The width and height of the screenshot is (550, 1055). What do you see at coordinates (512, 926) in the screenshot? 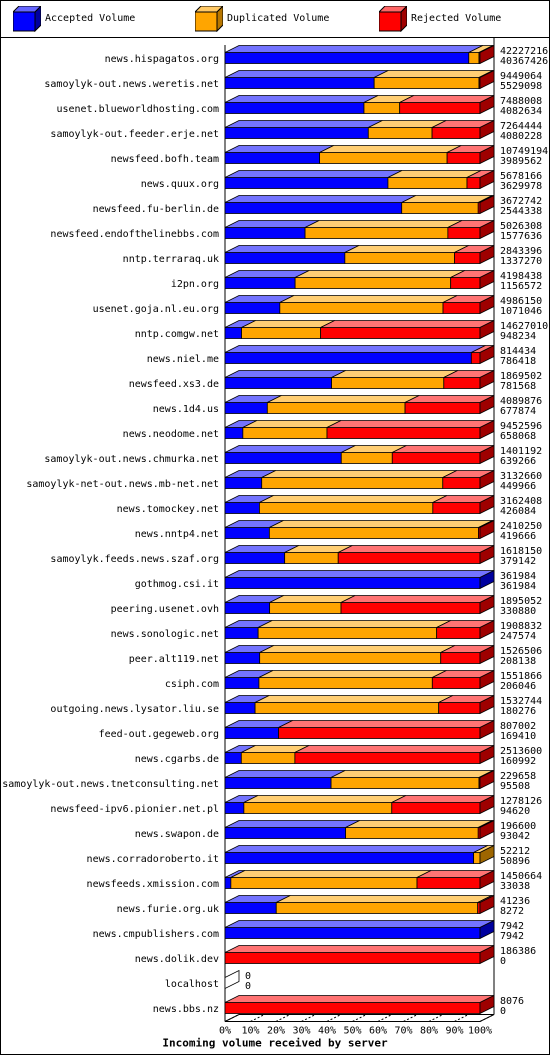
I see `total-volume-label: 7942` at bounding box center [512, 926].